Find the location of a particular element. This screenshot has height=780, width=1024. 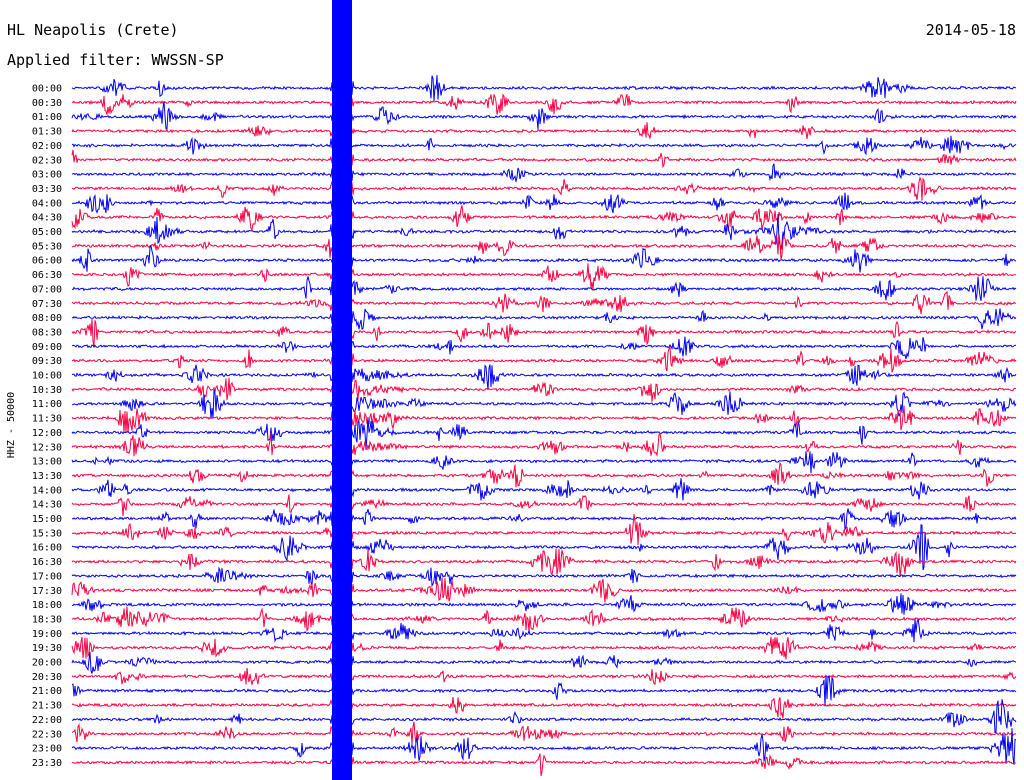

row-label: 19:00 is located at coordinates (47, 634).